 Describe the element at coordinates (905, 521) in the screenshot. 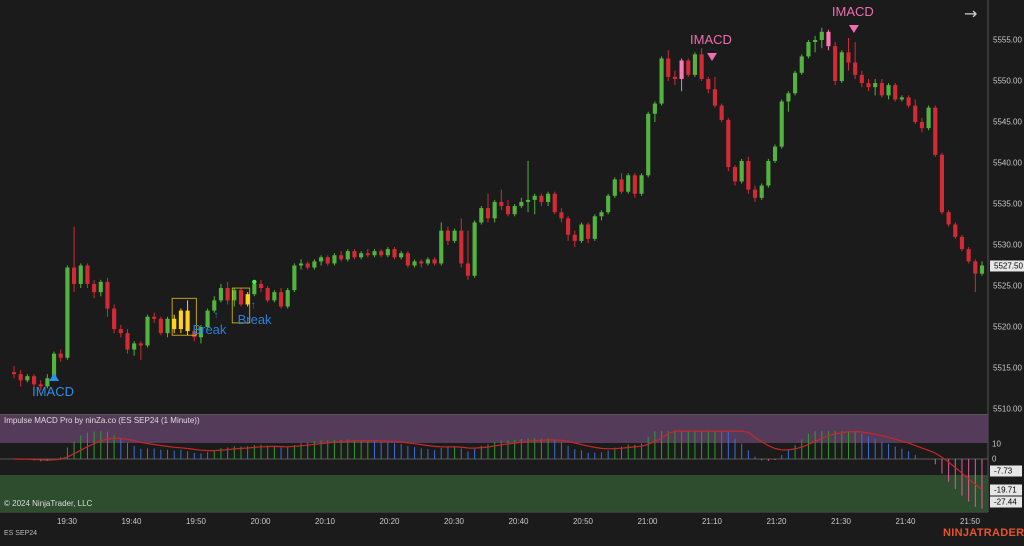

I see `time-tick-label: 21:40` at that location.